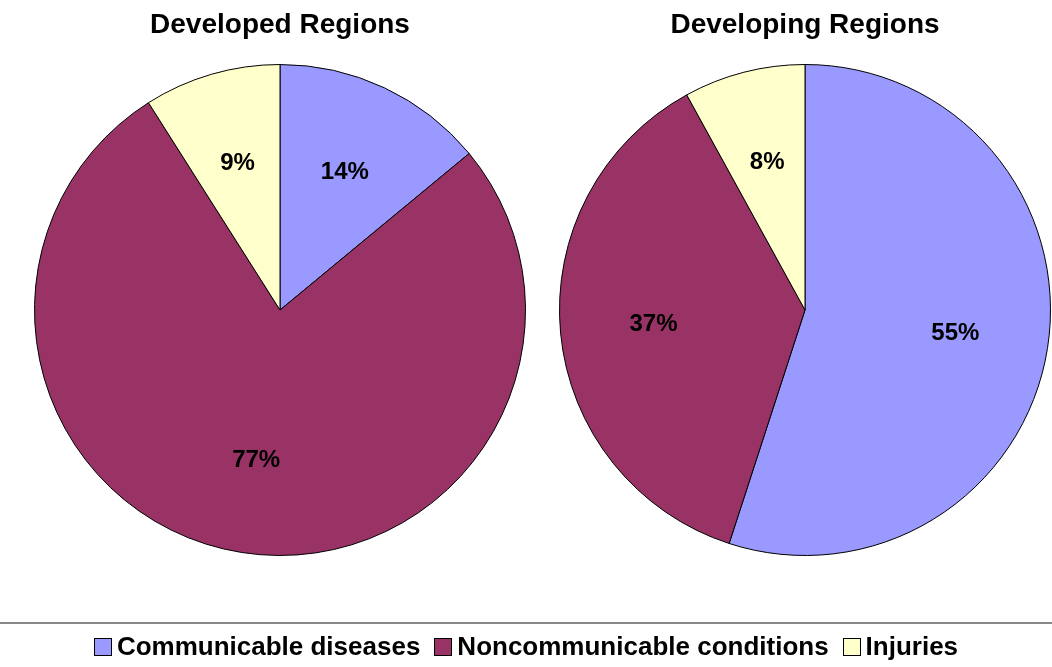 The width and height of the screenshot is (1052, 667). Describe the element at coordinates (237, 162) in the screenshot. I see `data-label: 9%` at that location.